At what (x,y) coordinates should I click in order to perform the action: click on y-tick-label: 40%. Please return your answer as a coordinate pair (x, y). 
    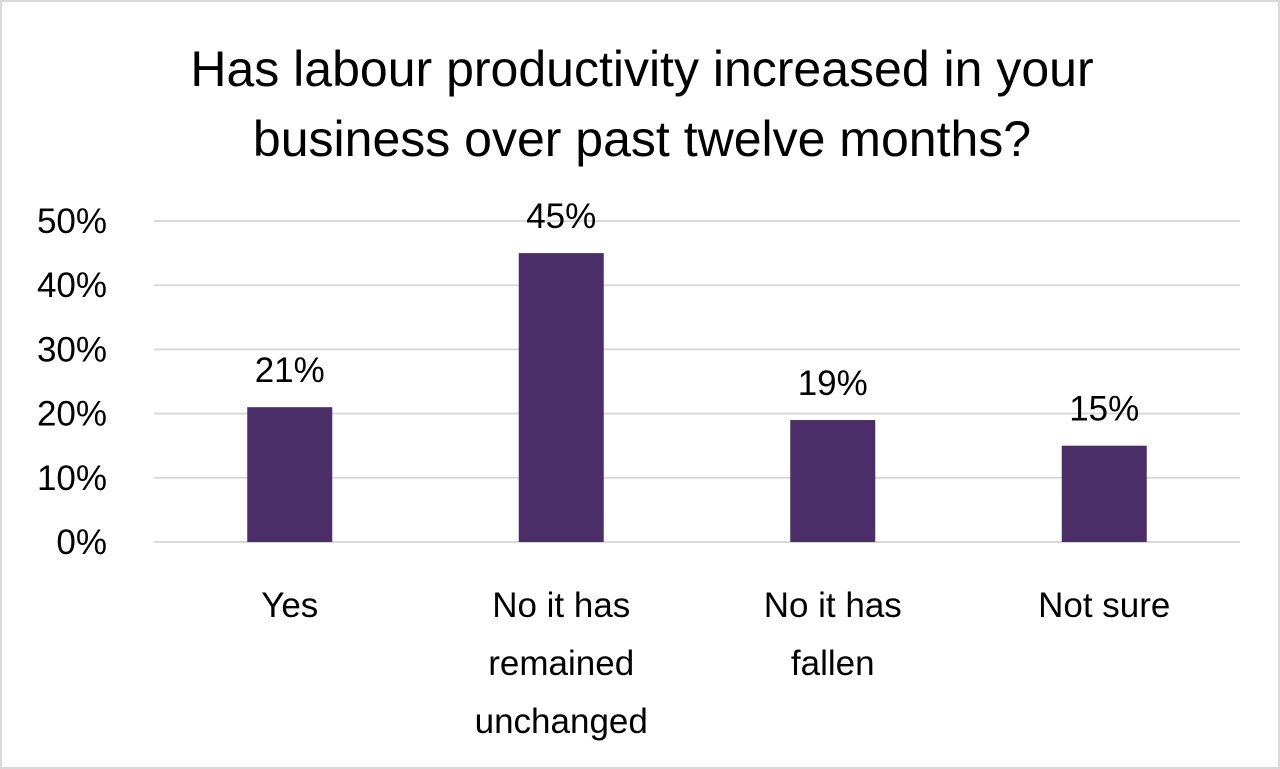
    Looking at the image, I should click on (72, 285).